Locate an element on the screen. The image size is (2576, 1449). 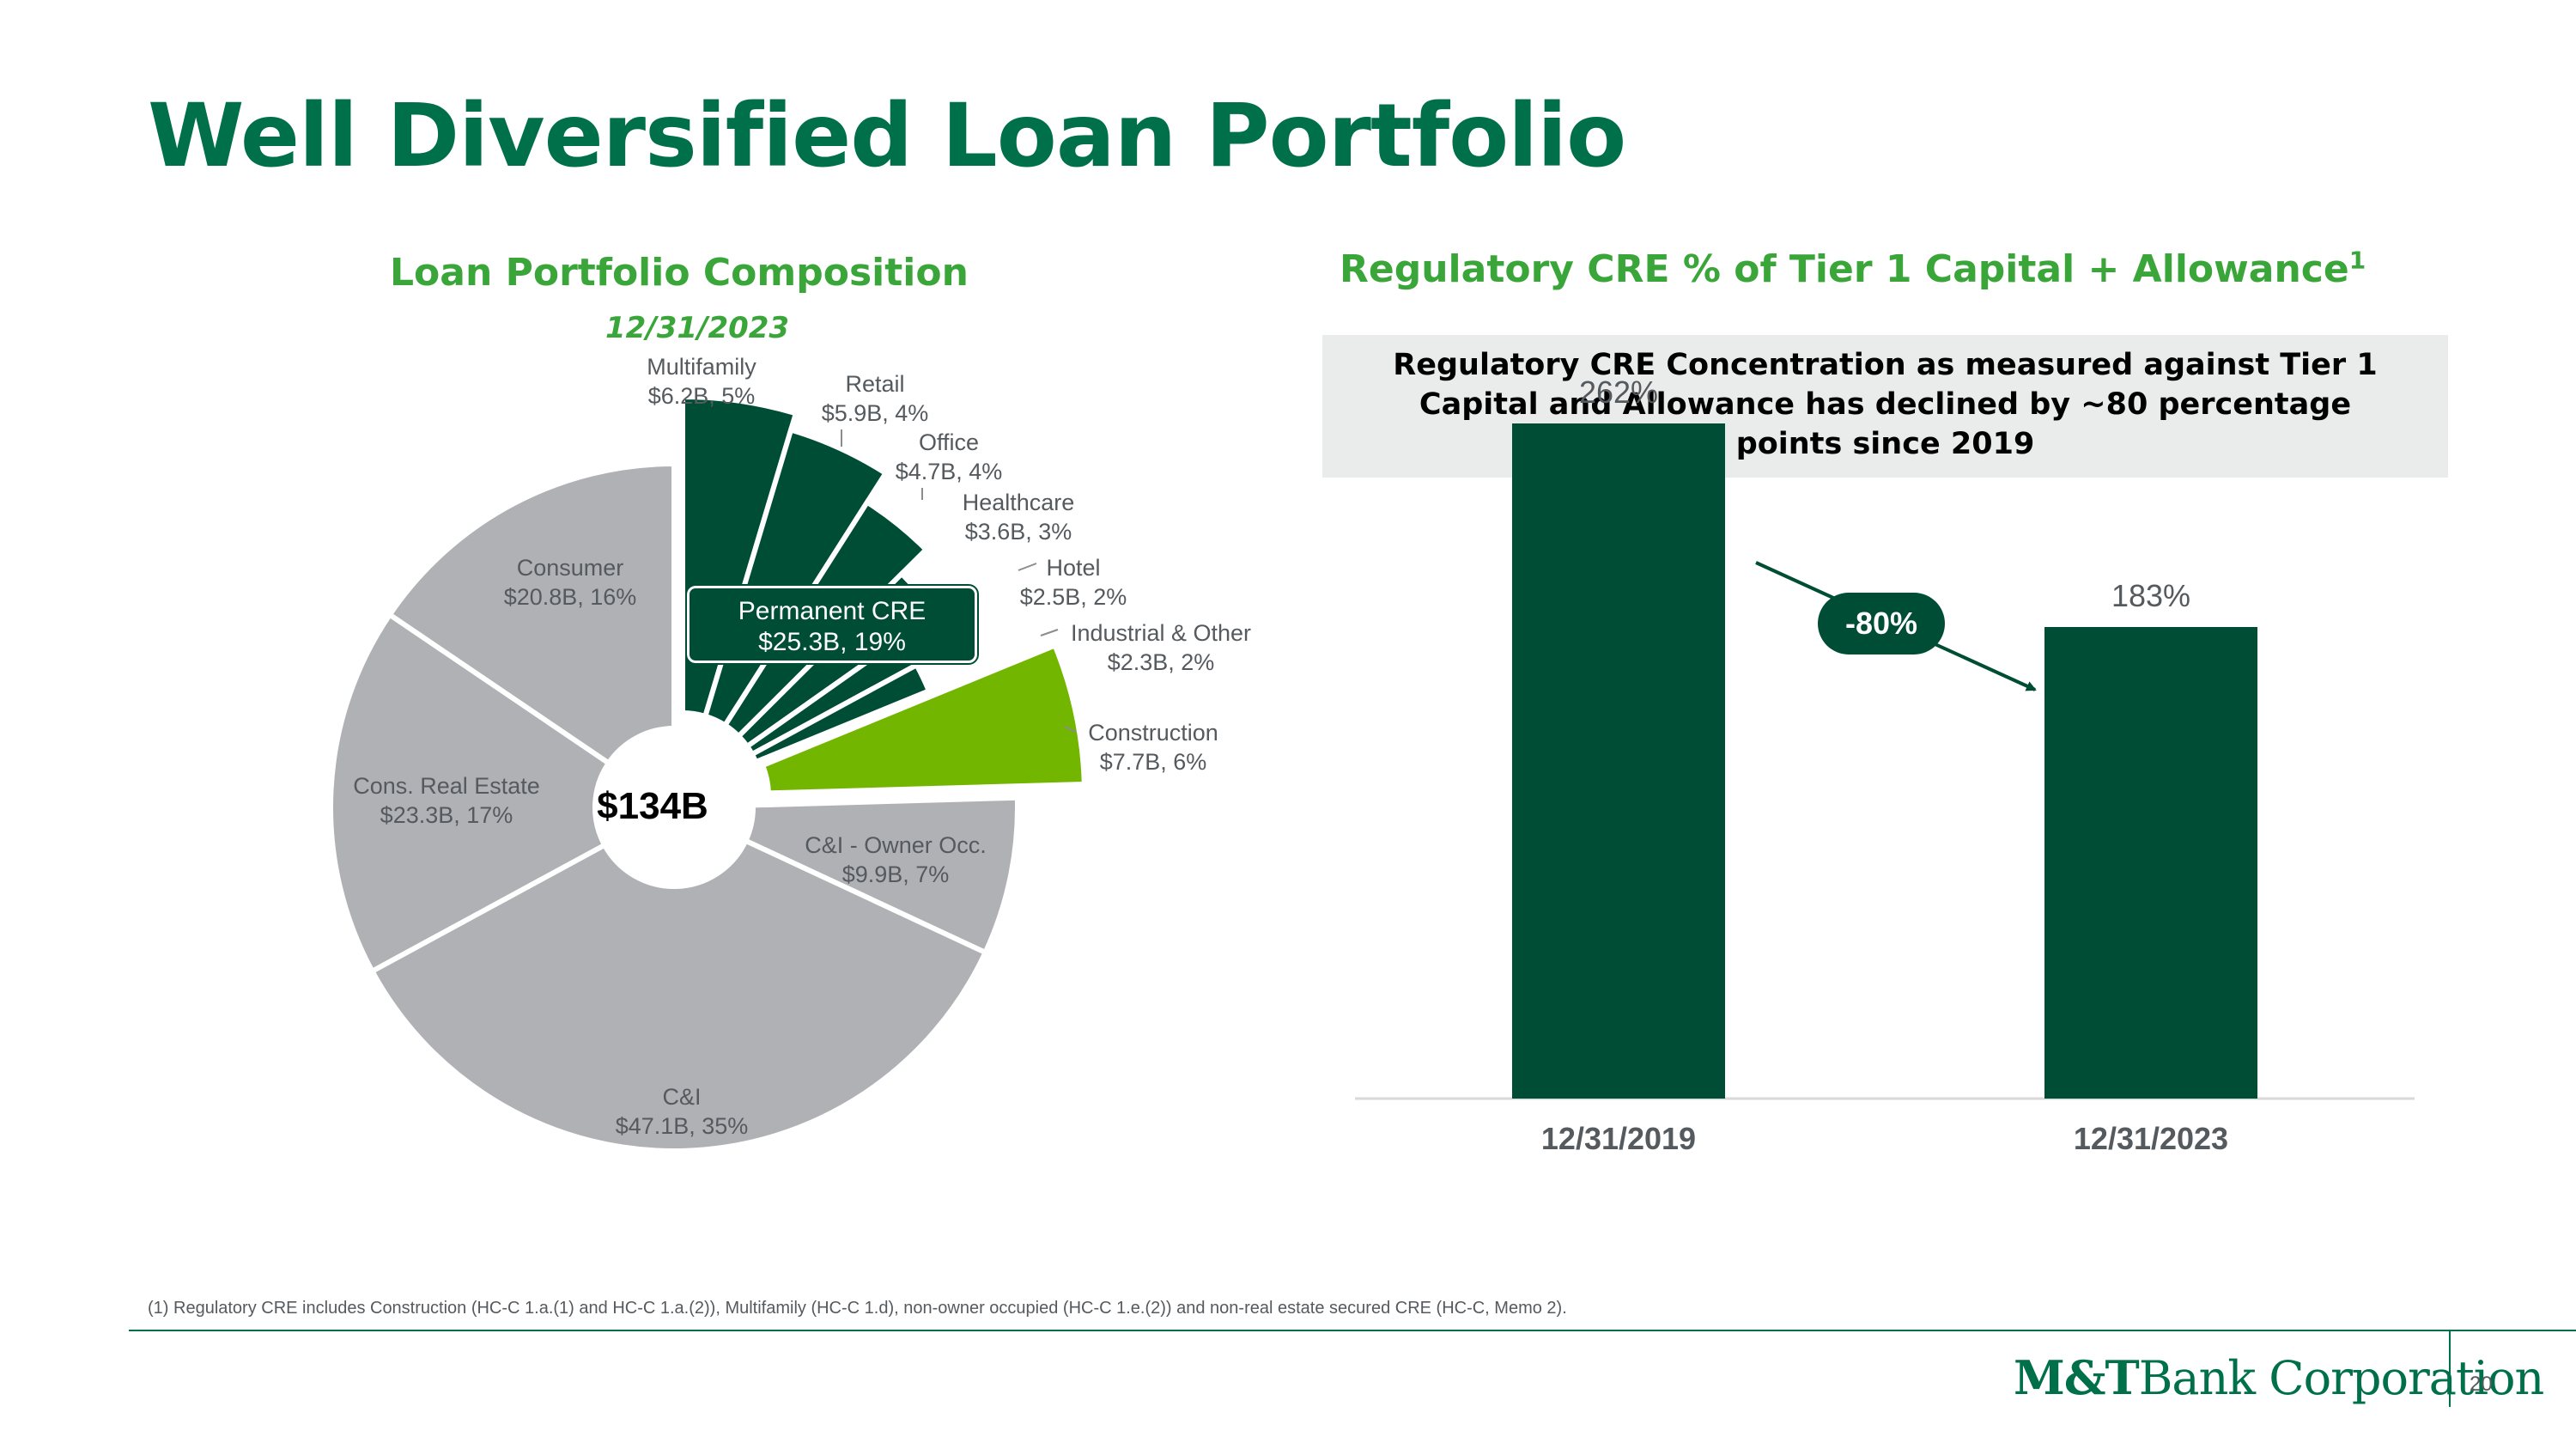
slice-name: Hotel is located at coordinates (1074, 568).